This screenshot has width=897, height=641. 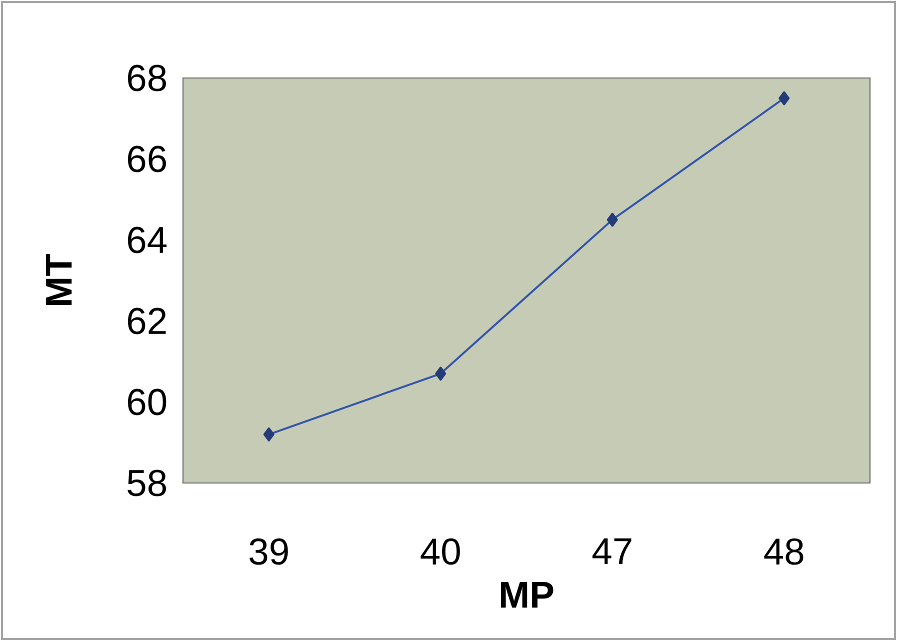 What do you see at coordinates (147, 483) in the screenshot?
I see `y-tick-label: 58` at bounding box center [147, 483].